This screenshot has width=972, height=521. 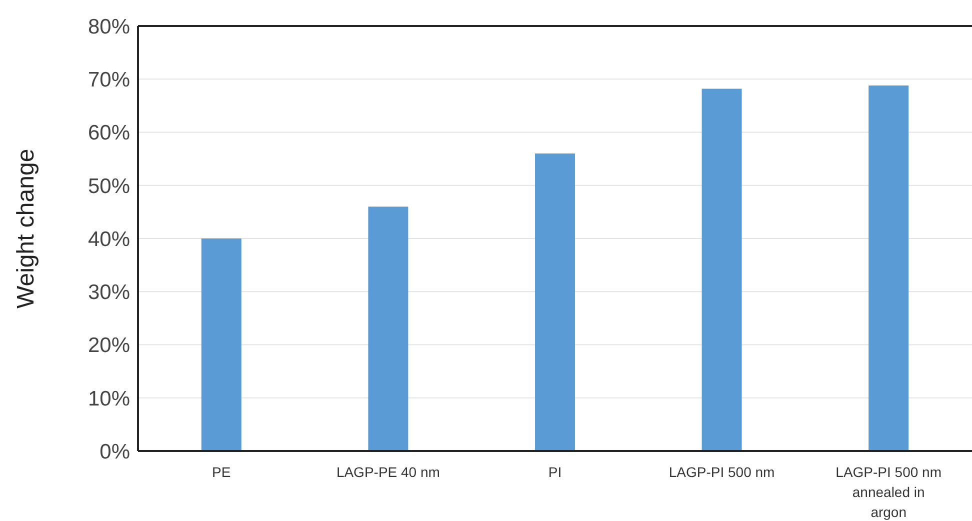 What do you see at coordinates (109, 133) in the screenshot?
I see `y-tick-label: 60%` at bounding box center [109, 133].